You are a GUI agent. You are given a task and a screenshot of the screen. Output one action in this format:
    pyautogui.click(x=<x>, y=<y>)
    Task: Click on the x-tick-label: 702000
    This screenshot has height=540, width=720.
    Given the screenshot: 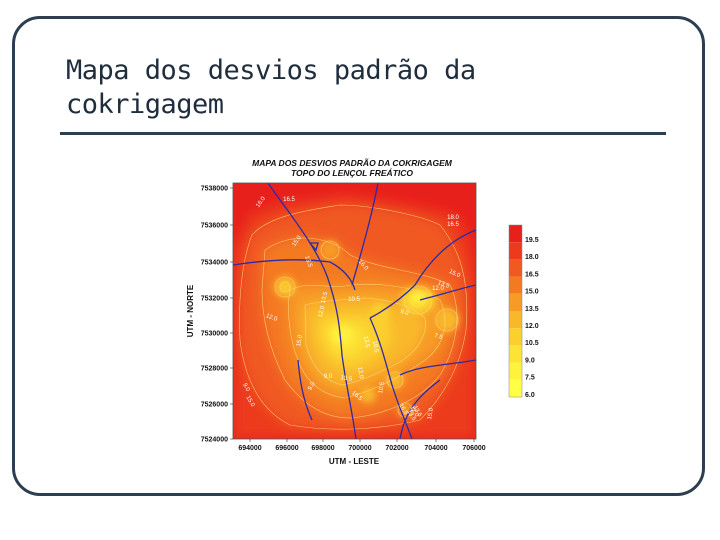 What is the action you would take?
    pyautogui.click(x=396, y=448)
    